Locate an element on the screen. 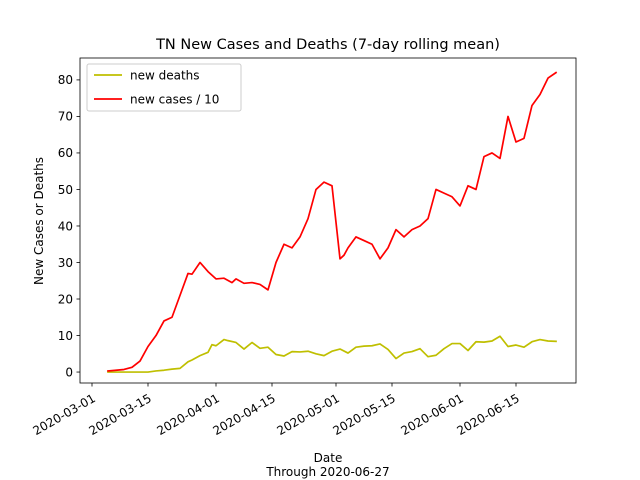  y-tick-label: 20 is located at coordinates (65, 299).